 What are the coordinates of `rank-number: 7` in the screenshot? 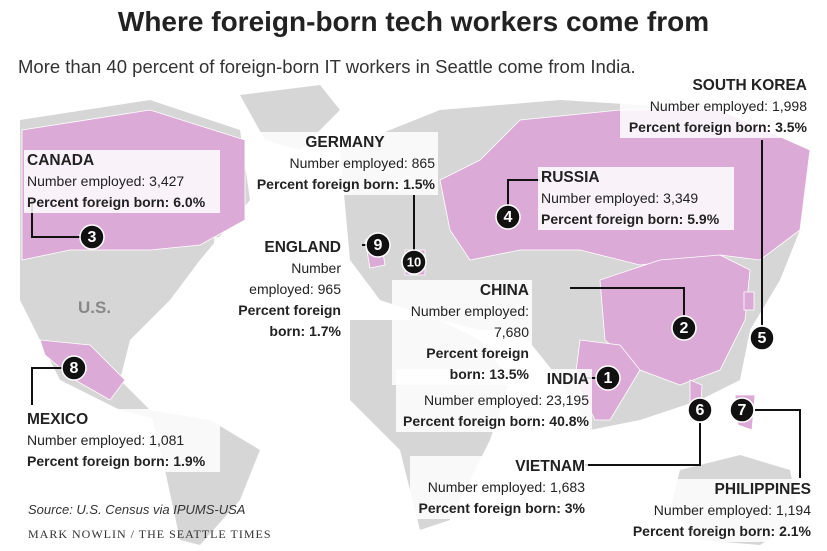 It's located at (742, 410).